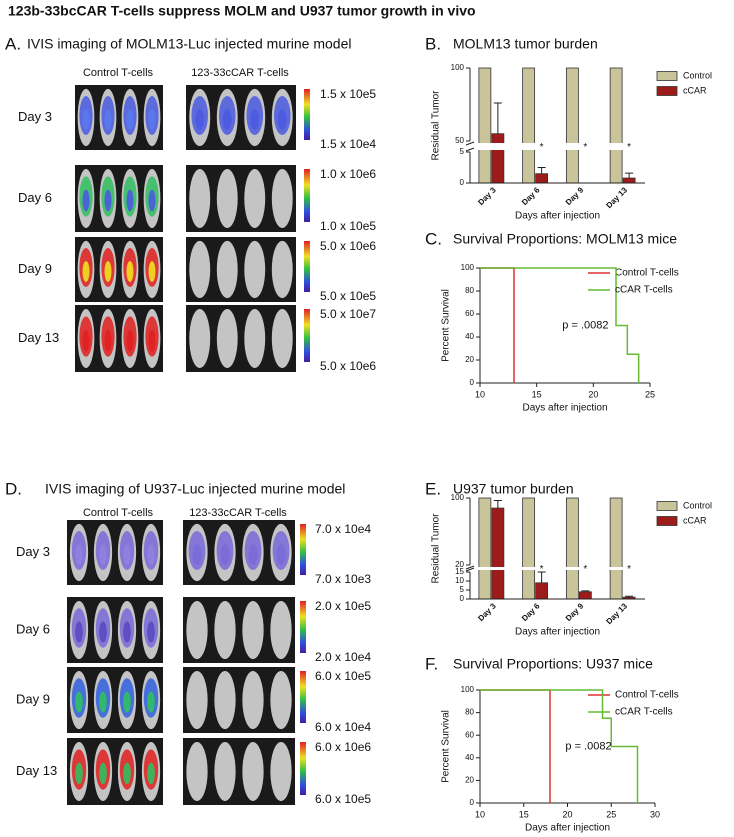  What do you see at coordinates (35, 268) in the screenshot?
I see `day-label: Day 9` at bounding box center [35, 268].